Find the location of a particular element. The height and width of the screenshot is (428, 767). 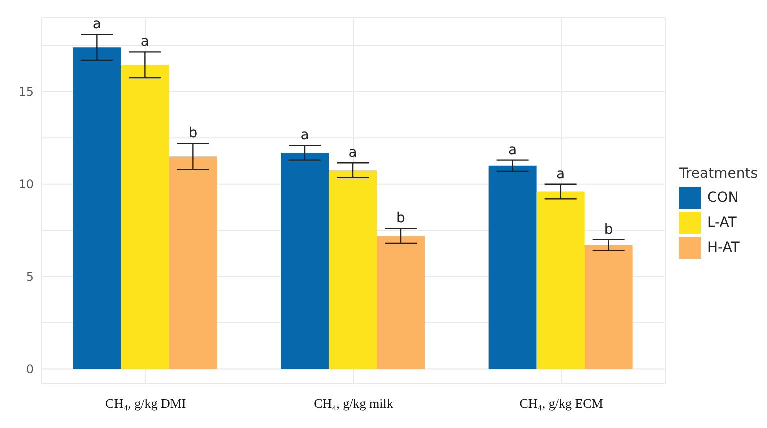

legend-label: L-AT is located at coordinates (722, 223).